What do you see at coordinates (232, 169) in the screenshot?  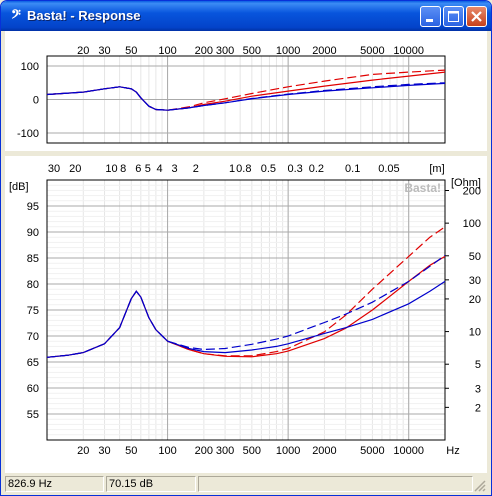 I see `wavelength-tick-label: 1` at bounding box center [232, 169].